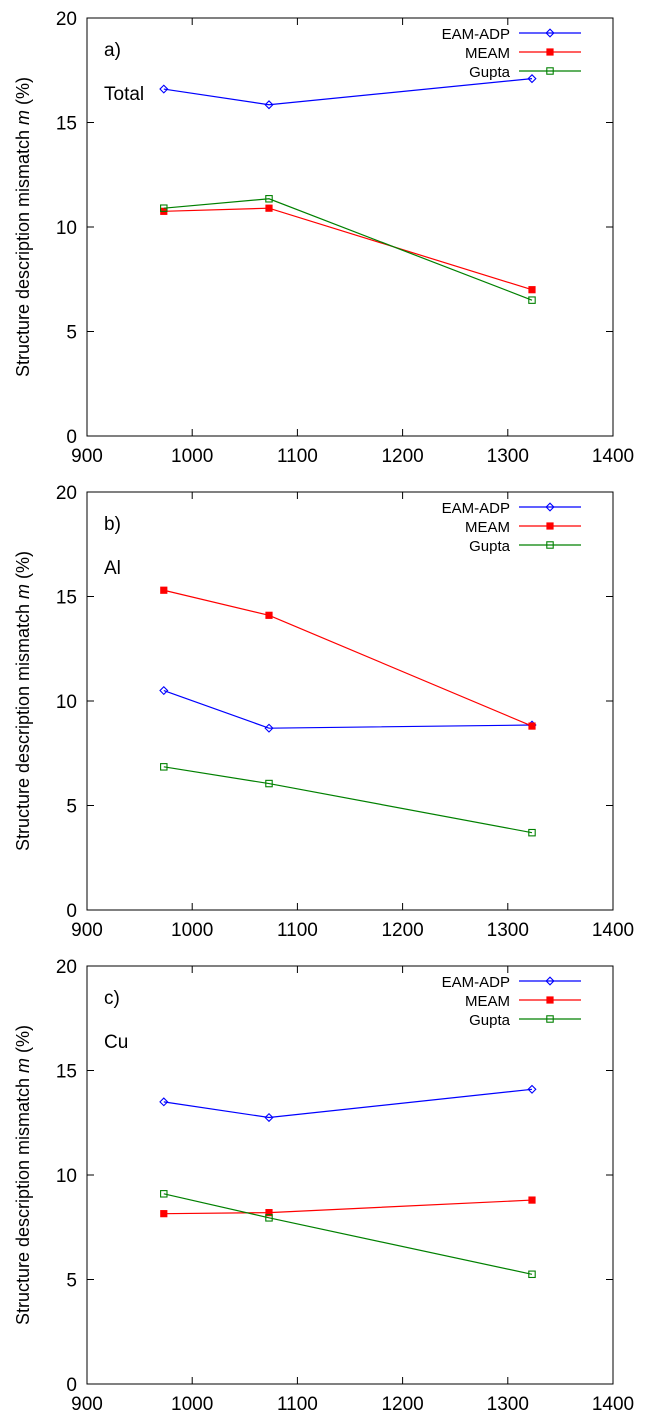  I want to click on panel-annotation: Total, so click(124, 94).